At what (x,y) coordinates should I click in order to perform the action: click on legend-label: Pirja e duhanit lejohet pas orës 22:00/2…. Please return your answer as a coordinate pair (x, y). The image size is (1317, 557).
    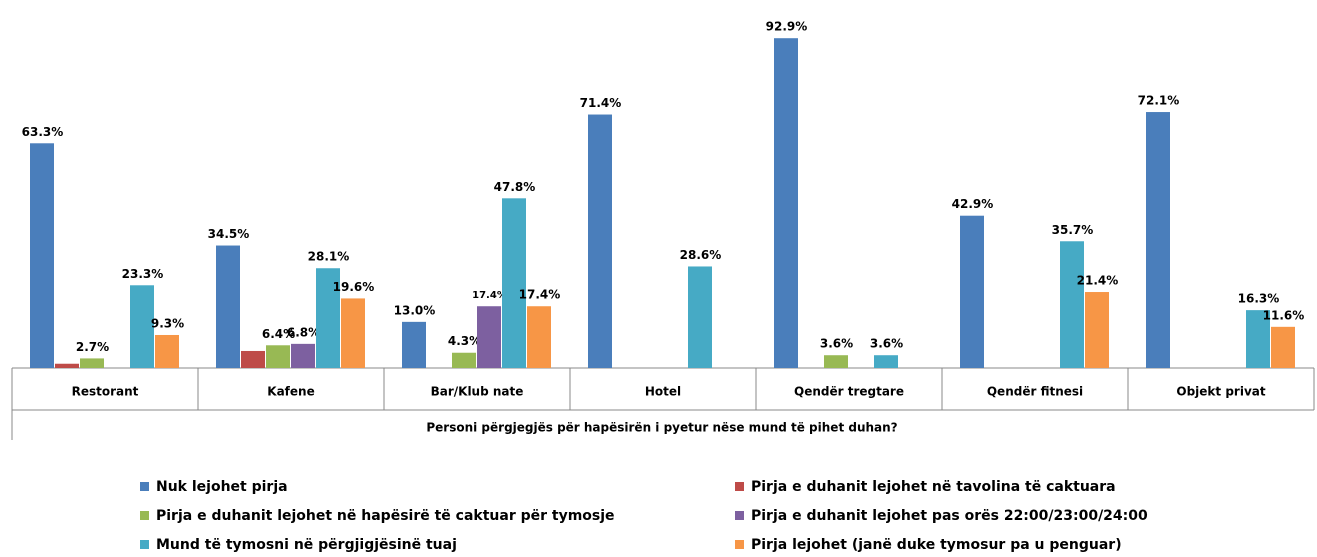
    Looking at the image, I should click on (949, 516).